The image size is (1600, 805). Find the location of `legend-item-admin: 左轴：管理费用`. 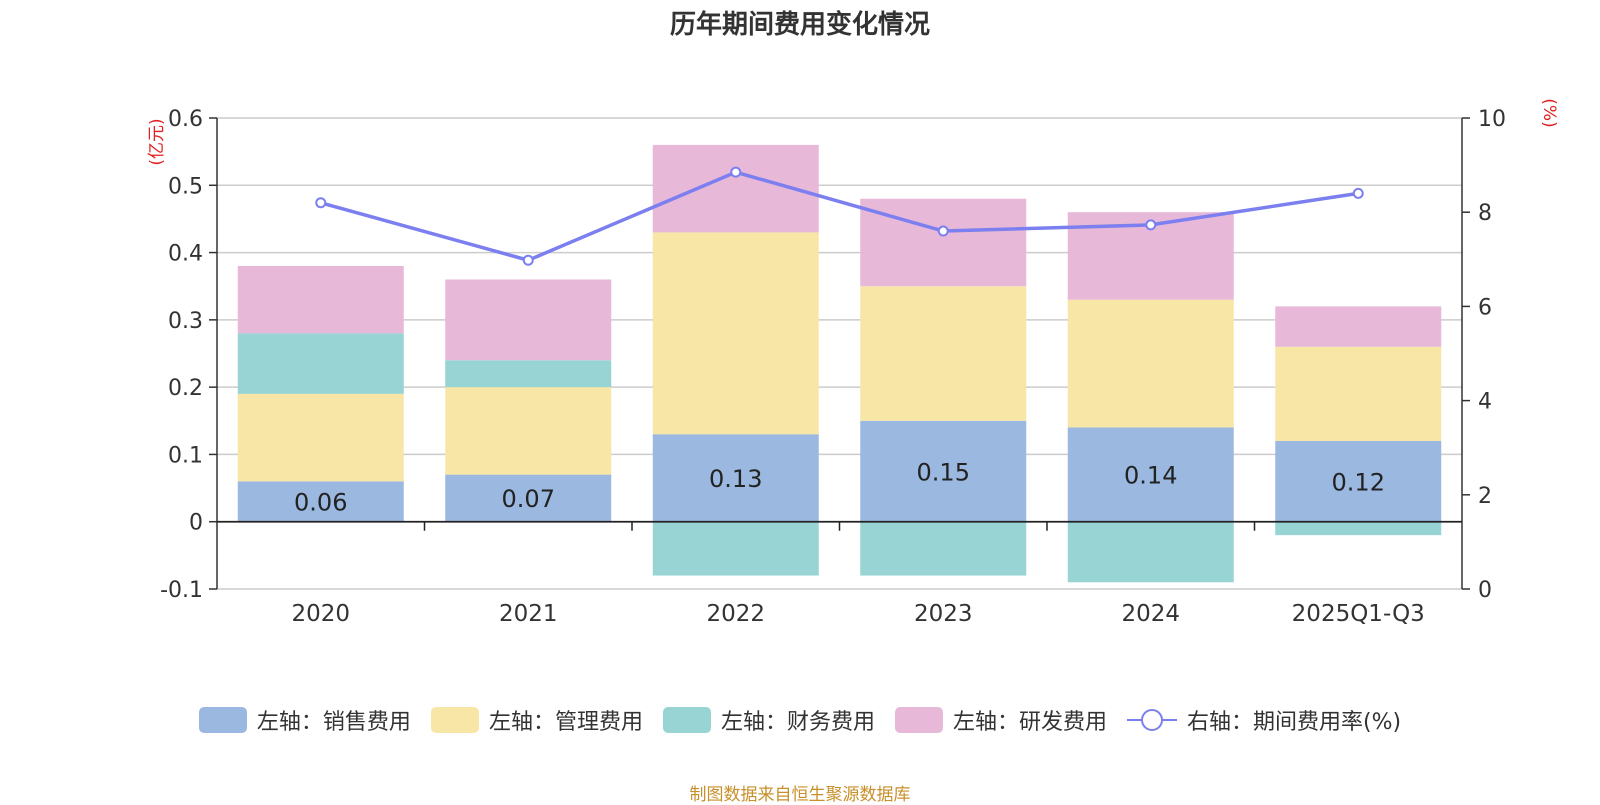

legend-item-admin: 左轴：管理费用 is located at coordinates (536, 720).